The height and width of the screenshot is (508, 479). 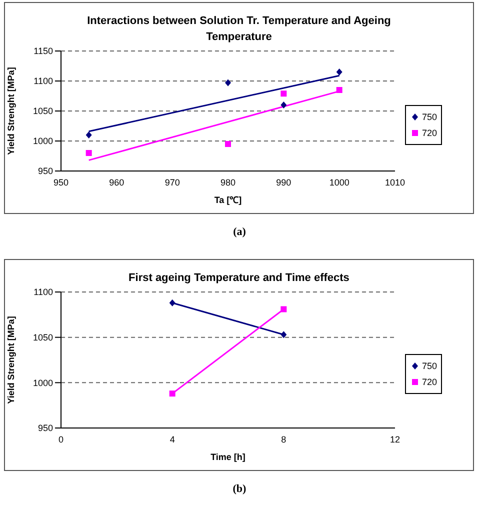 What do you see at coordinates (228, 200) in the screenshot?
I see `x-axis-title: Ta [℃]` at bounding box center [228, 200].